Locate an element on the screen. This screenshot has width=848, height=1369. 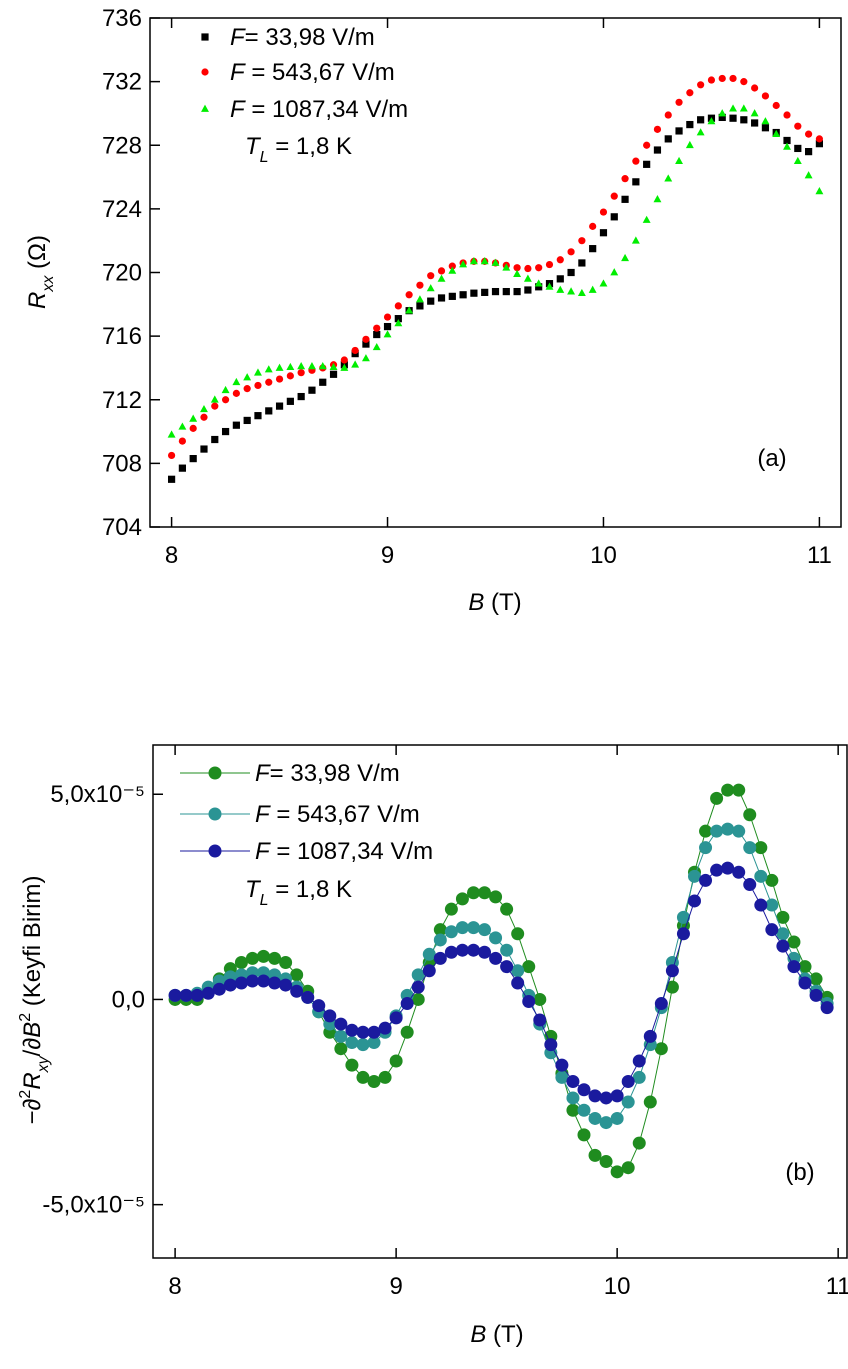
annotation: TL = 1,8 K is located at coordinates (298, 892).